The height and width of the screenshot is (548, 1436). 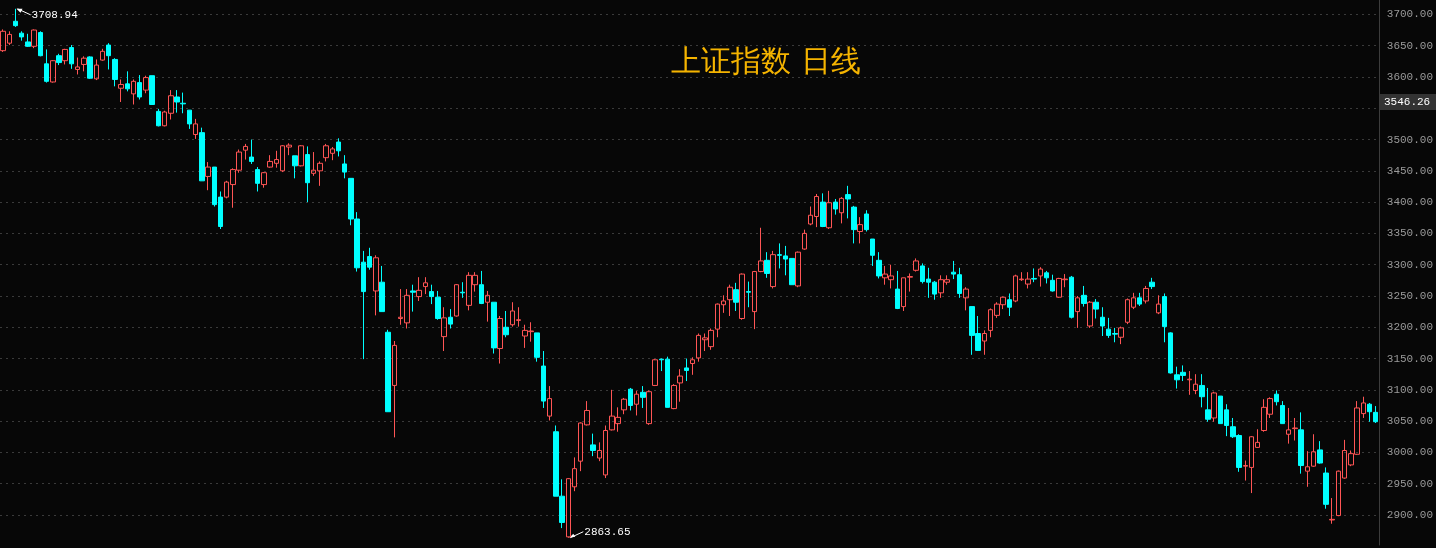 I want to click on annotation: 2863.65, so click(x=607, y=531).